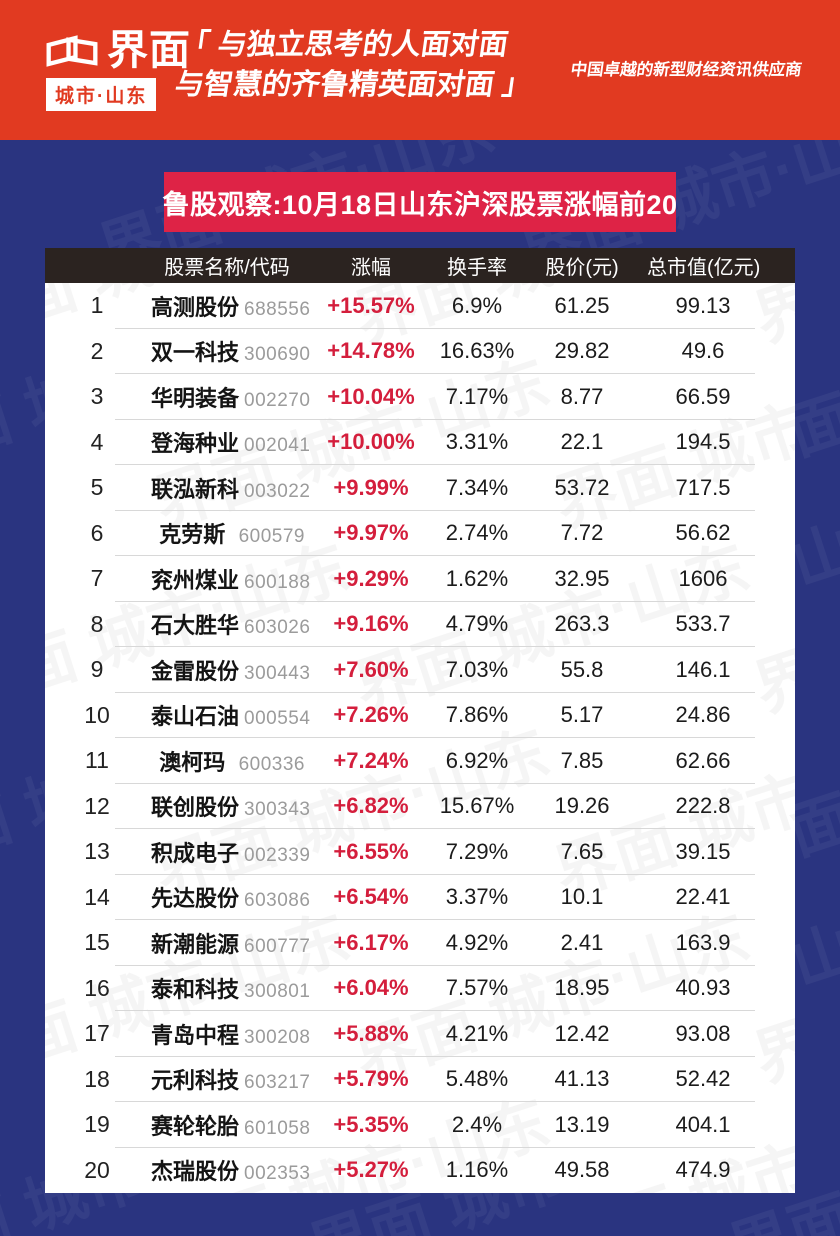 This screenshot has width=840, height=1236. I want to click on turnover-cell: 7.34%, so click(477, 487).